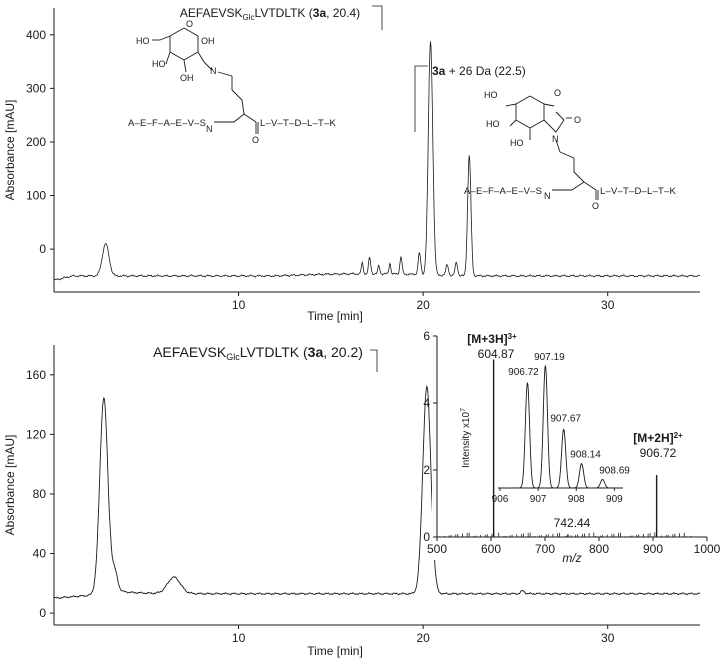 This screenshot has height=664, width=728. What do you see at coordinates (557, 496) in the screenshot?
I see `isotope-x-ticks: 906 907 908 909` at bounding box center [557, 496].